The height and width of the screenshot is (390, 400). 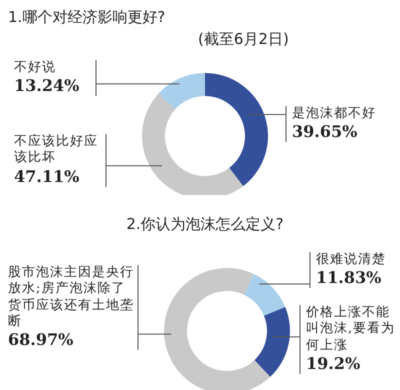 What do you see at coordinates (56, 150) in the screenshot?
I see `slice-label: 不应该比好应该比坏` at bounding box center [56, 150].